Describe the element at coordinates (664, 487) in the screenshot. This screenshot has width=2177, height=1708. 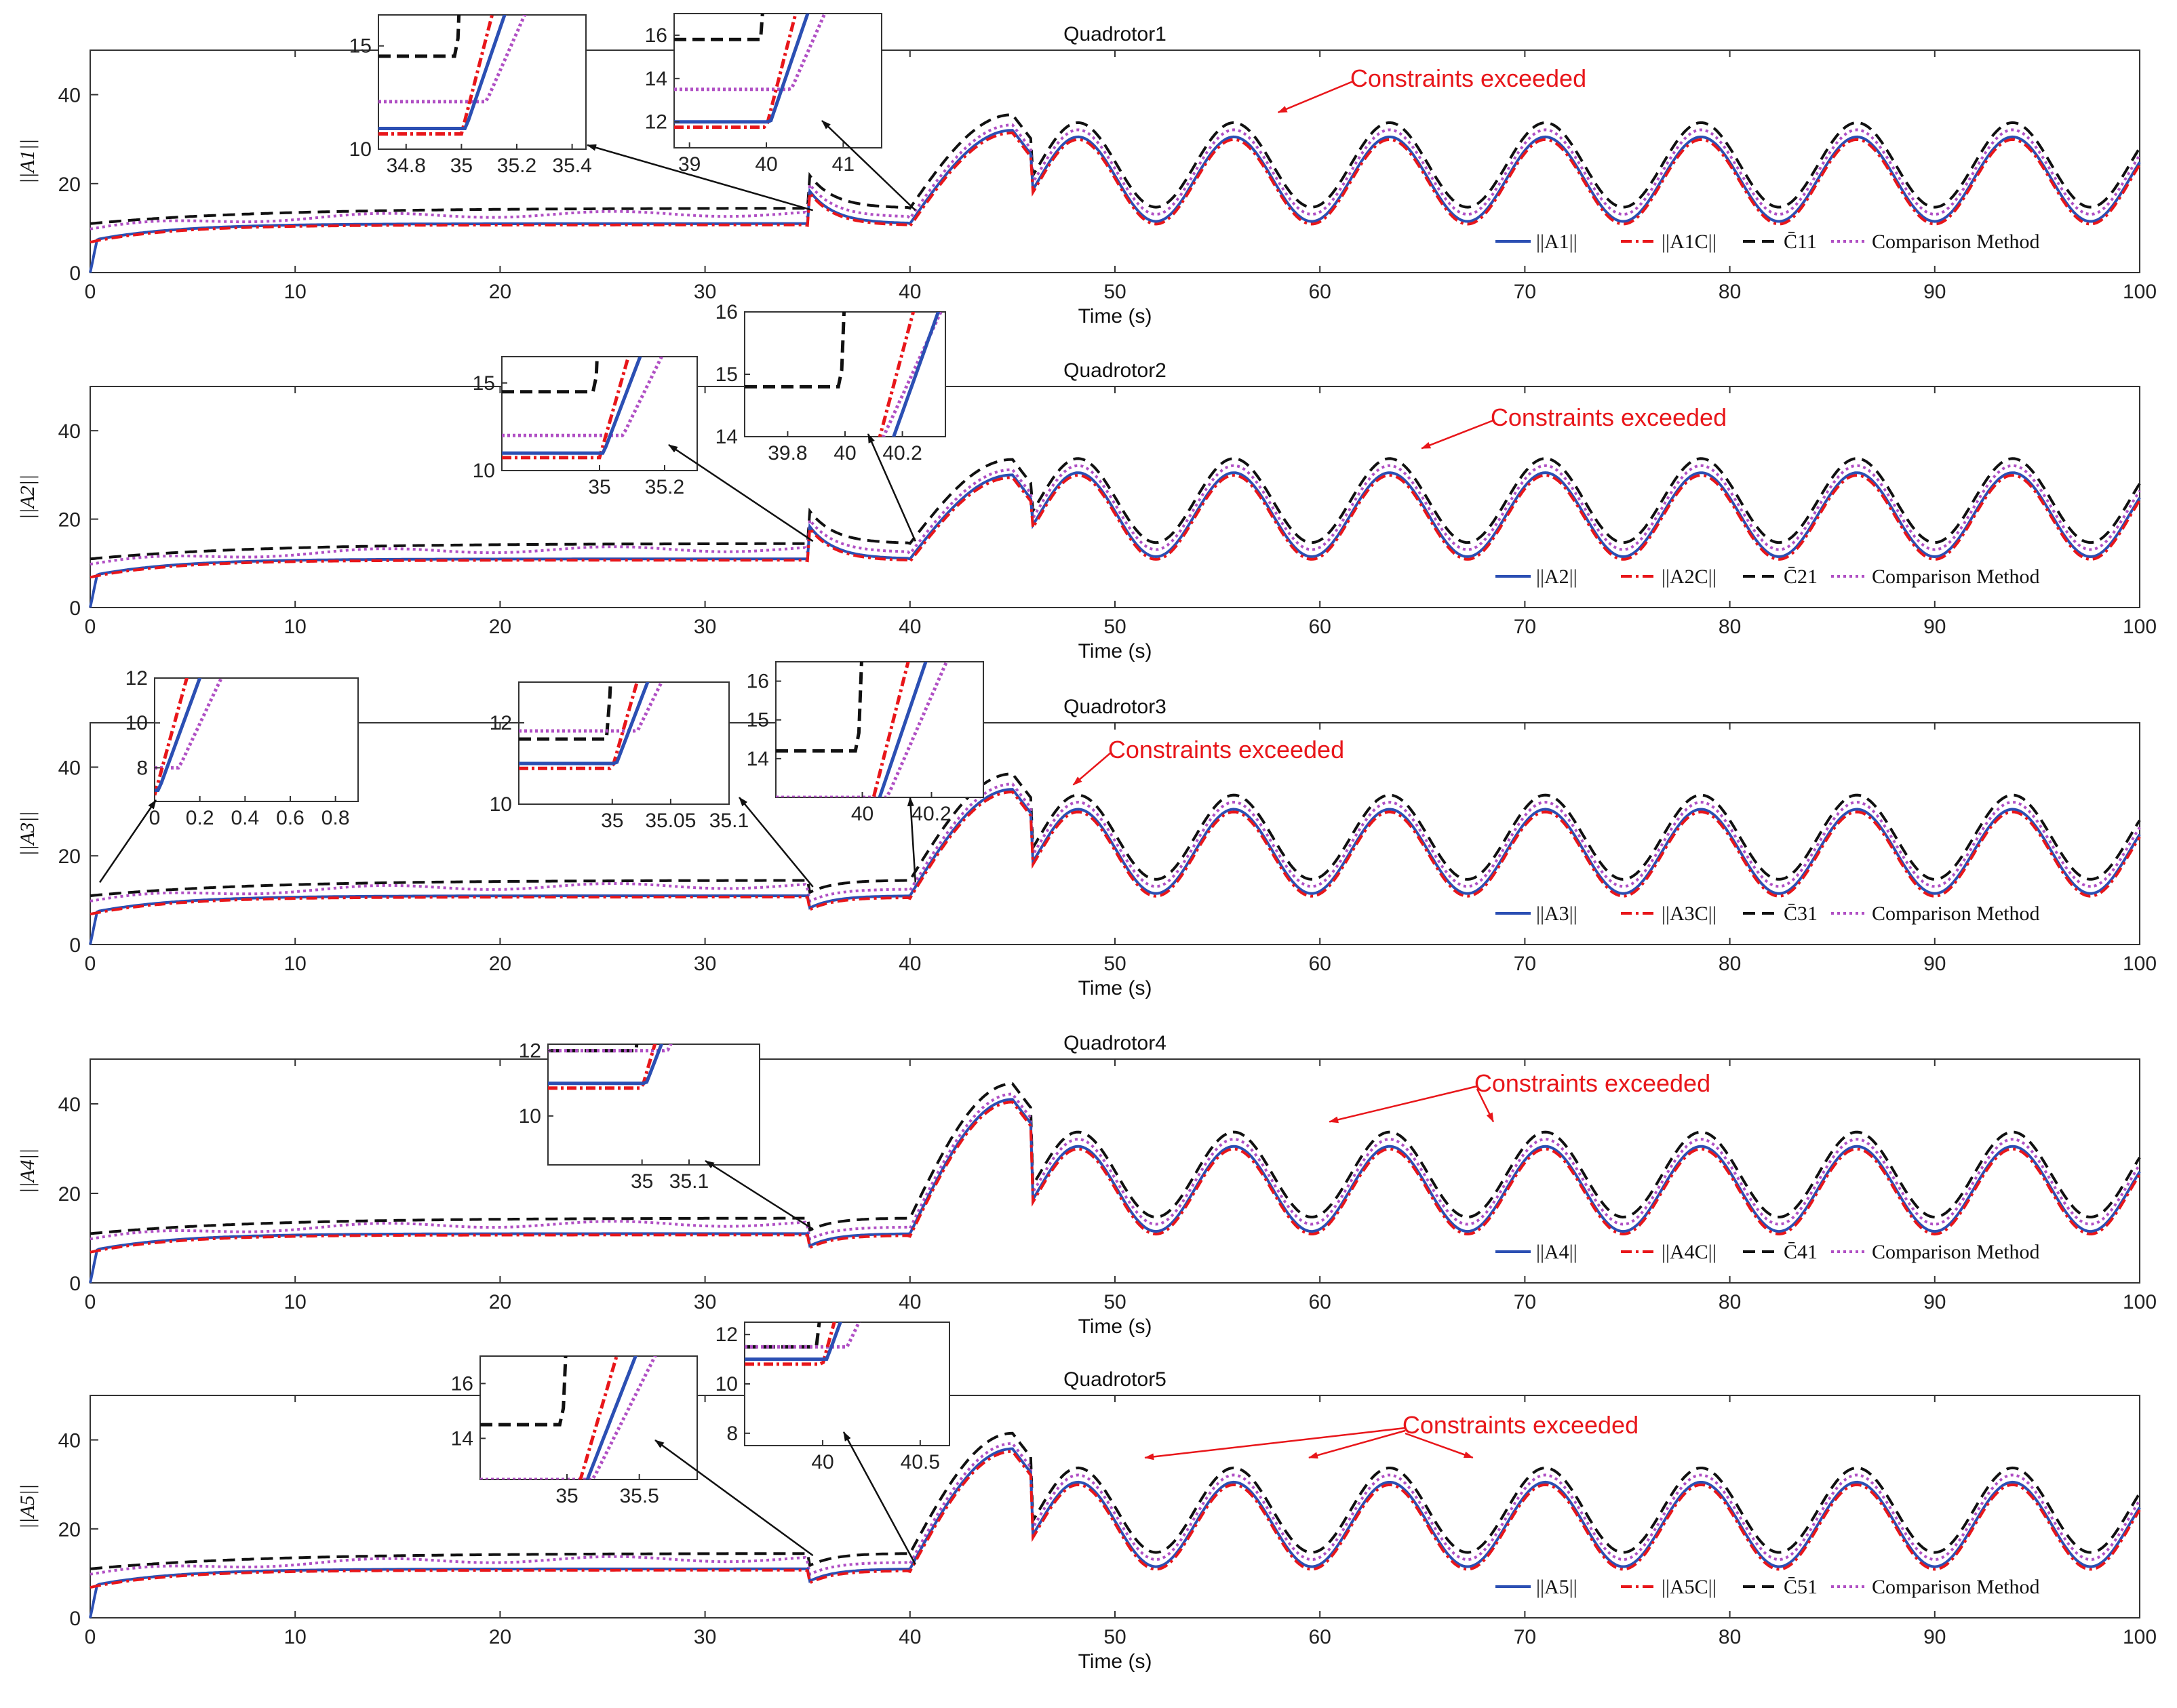
I see `inset-x-tick-label: 35.2` at that location.